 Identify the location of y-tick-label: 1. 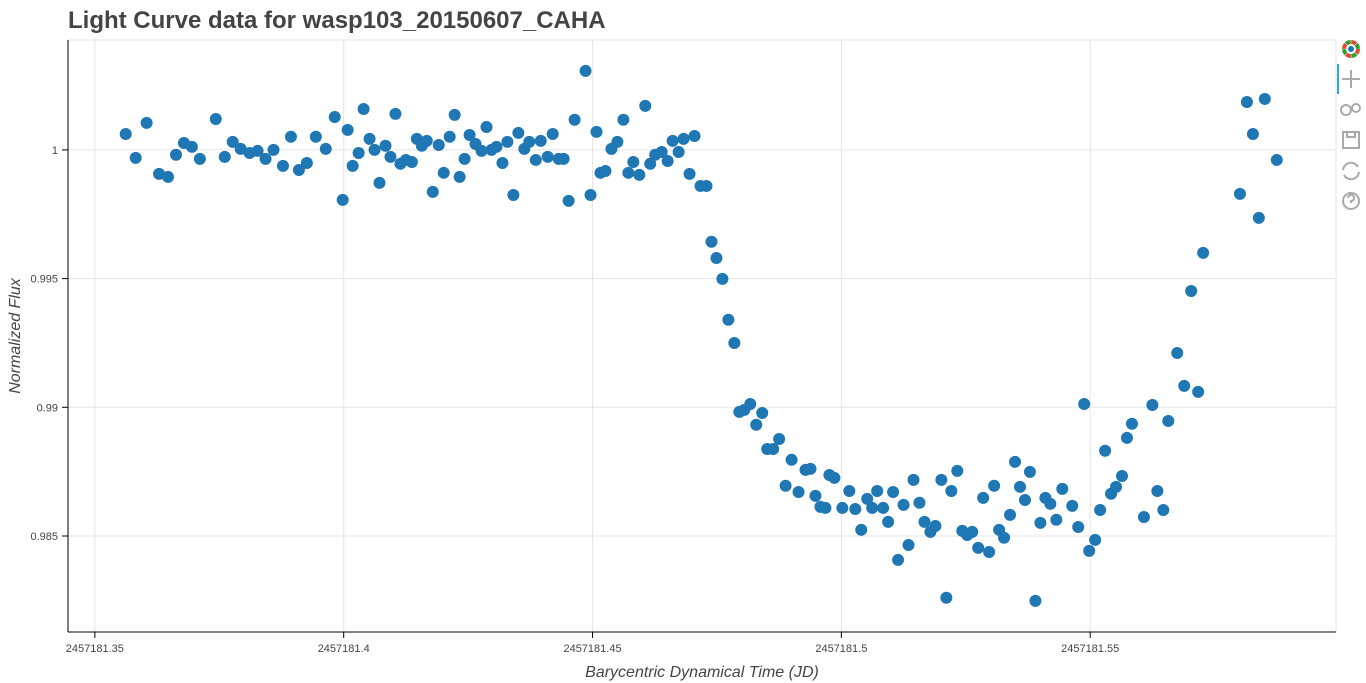
(55, 151).